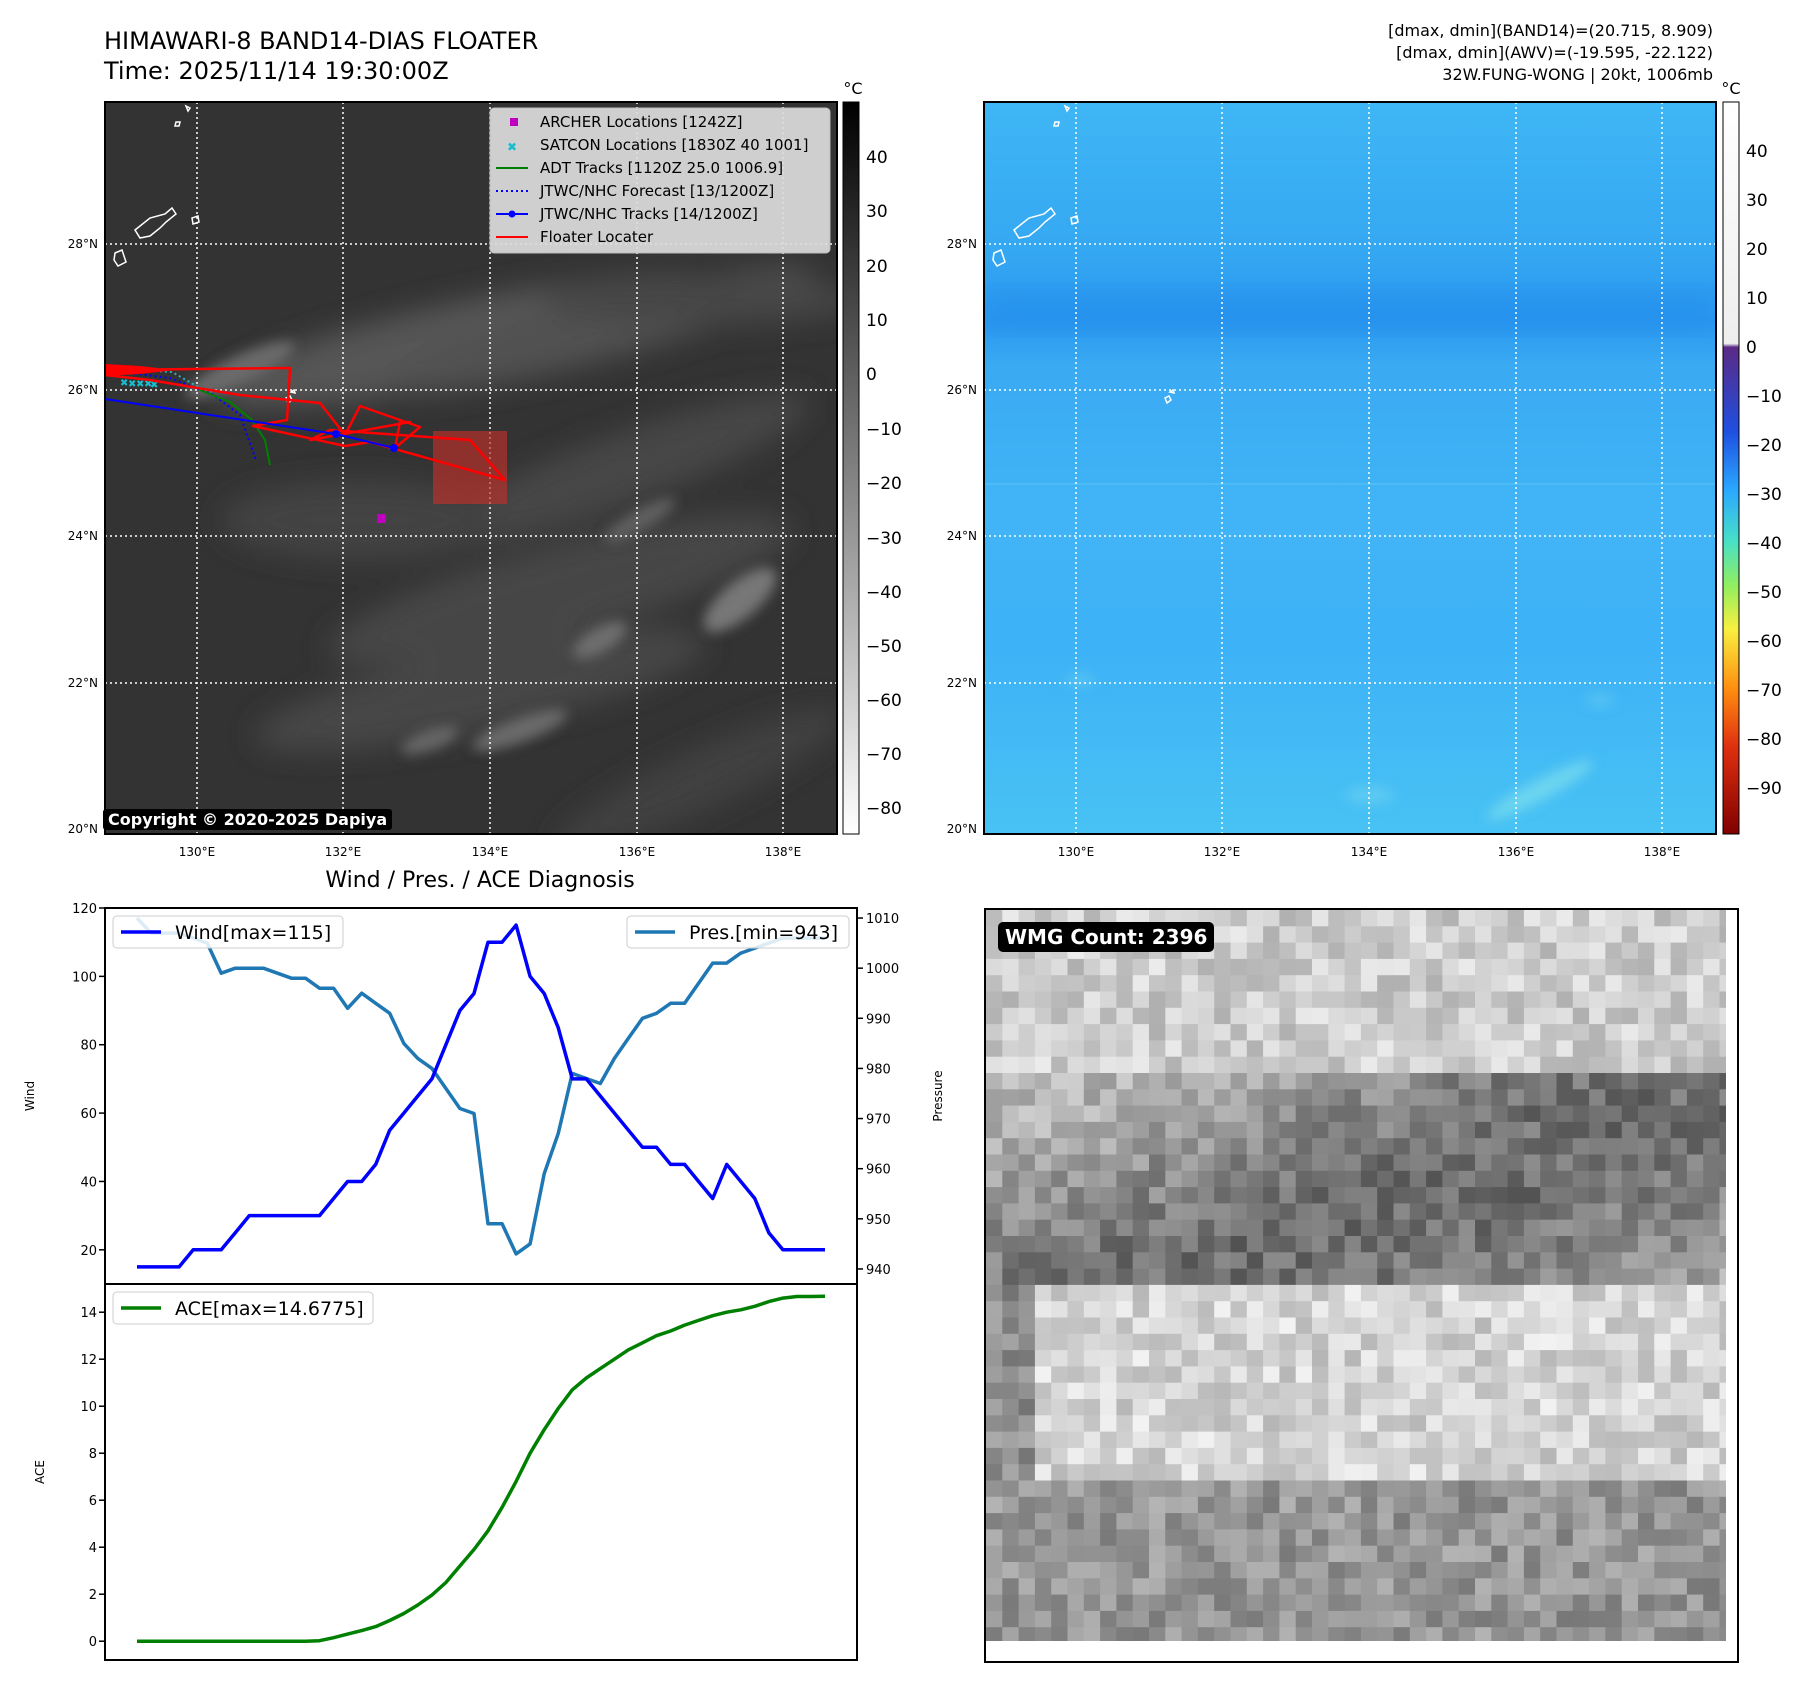 The height and width of the screenshot is (1690, 1797). What do you see at coordinates (884, 593) in the screenshot?
I see `svg-text: −40` at bounding box center [884, 593].